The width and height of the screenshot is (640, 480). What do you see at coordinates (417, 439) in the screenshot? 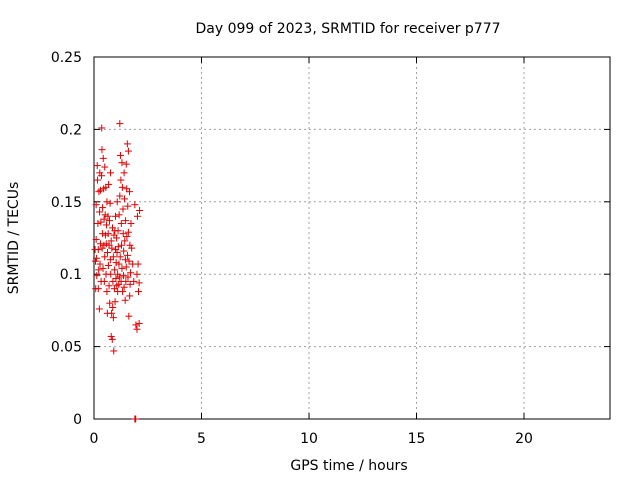
I see `x-tick-label: 15` at bounding box center [417, 439].